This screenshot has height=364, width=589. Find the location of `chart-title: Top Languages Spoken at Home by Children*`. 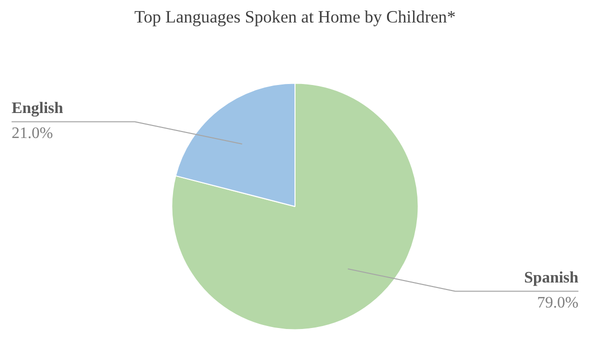

chart-title: Top Languages Spoken at Home by Children* is located at coordinates (295, 17).